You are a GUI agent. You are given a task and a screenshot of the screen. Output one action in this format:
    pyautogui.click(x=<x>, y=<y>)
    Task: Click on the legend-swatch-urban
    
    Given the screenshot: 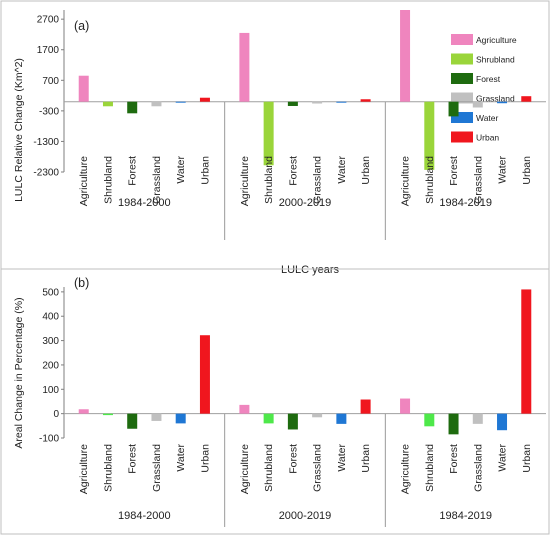 What is the action you would take?
    pyautogui.click(x=462, y=137)
    